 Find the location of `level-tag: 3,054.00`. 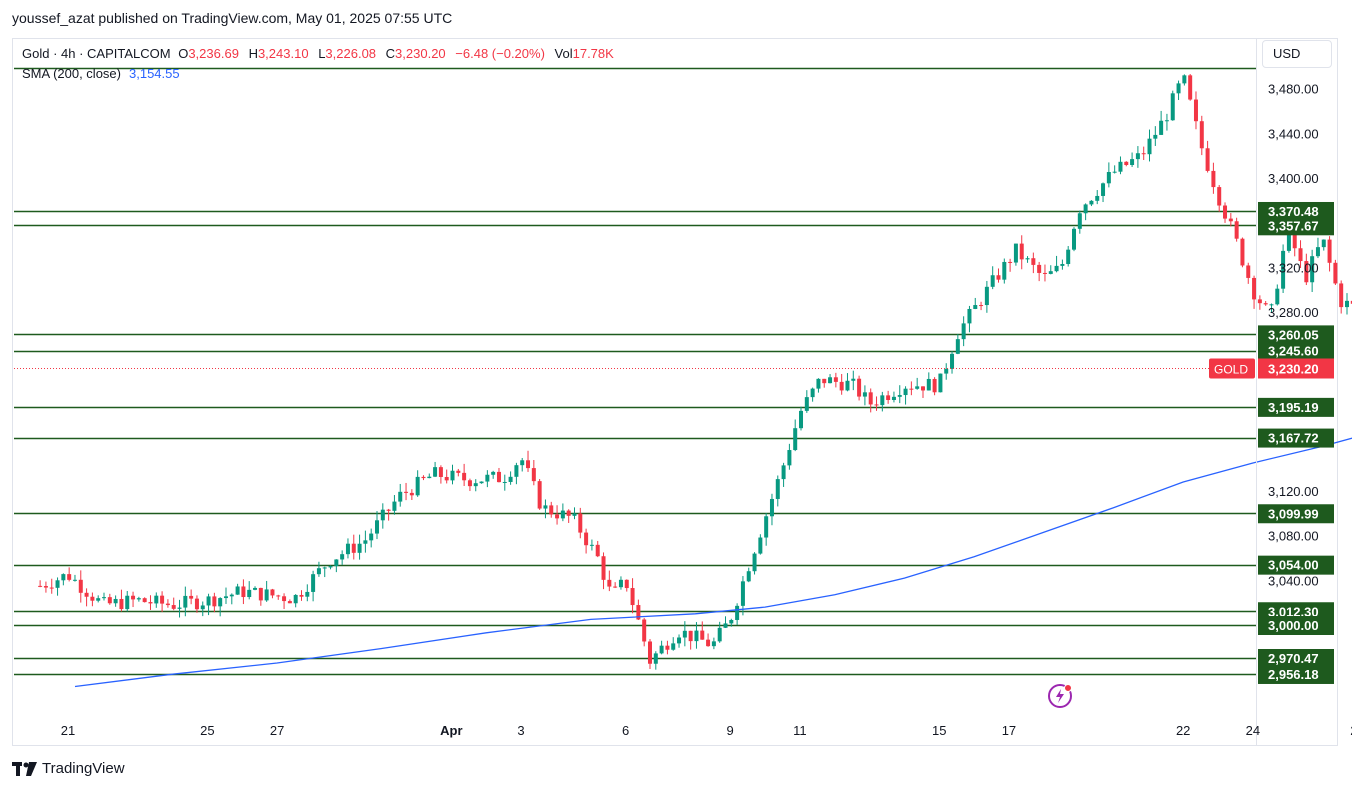

level-tag: 3,054.00 is located at coordinates (1296, 565).